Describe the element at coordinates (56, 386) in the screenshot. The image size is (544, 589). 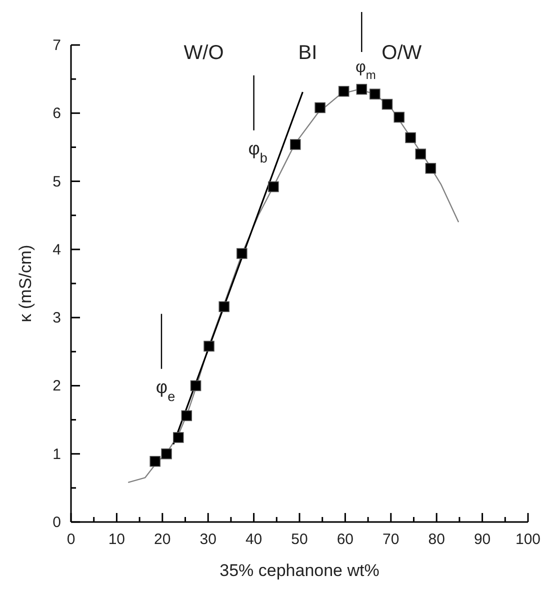
I see `y-tick-label: 2` at that location.